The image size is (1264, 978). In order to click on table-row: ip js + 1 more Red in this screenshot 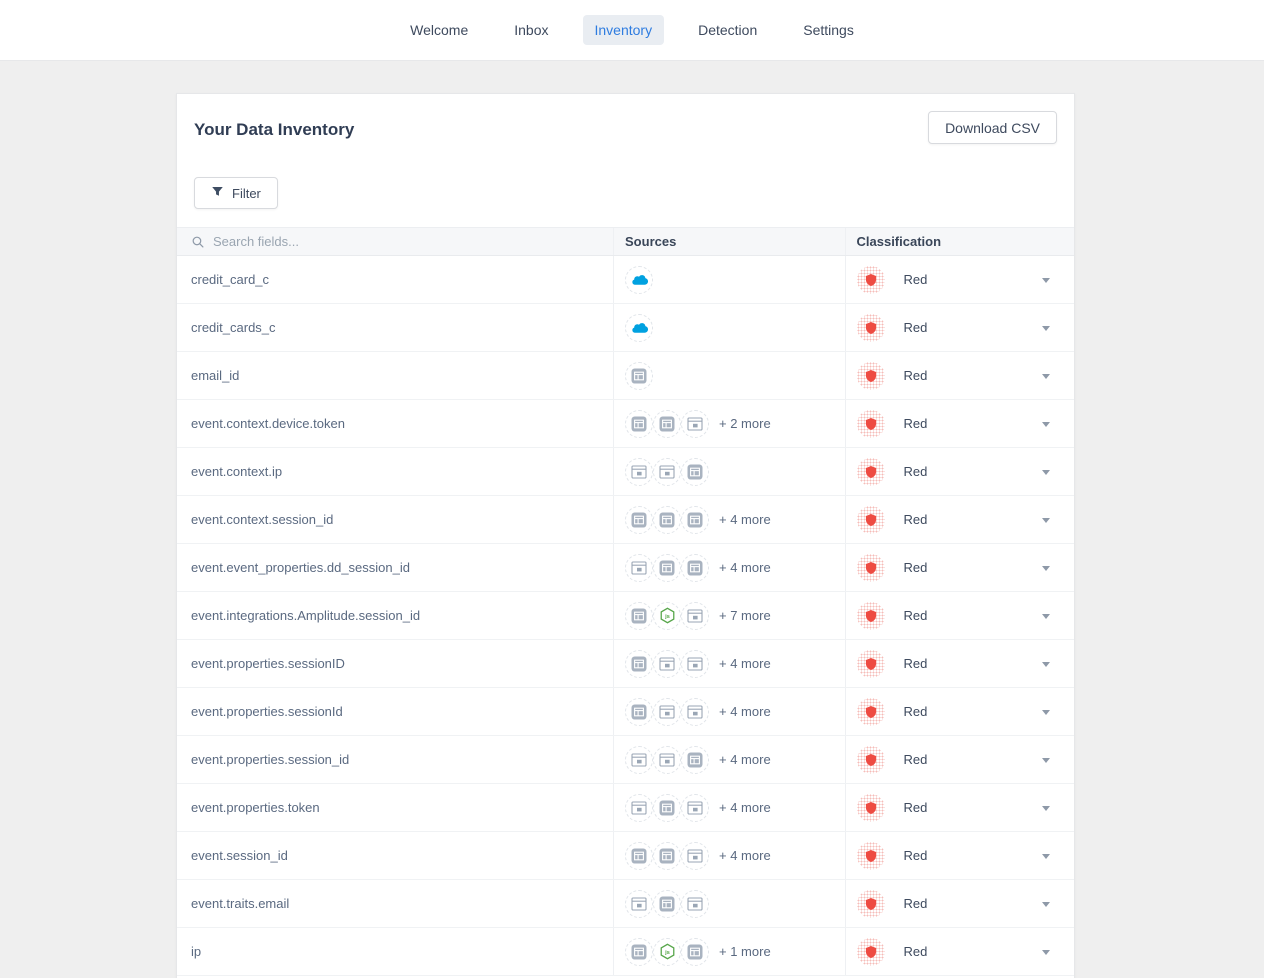, I will do `click(625, 952)`.